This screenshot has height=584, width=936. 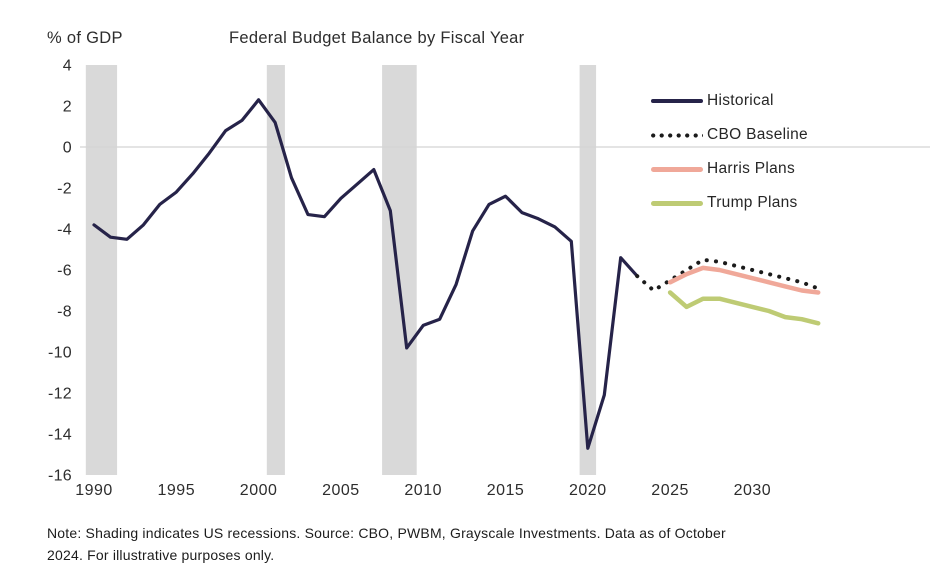 What do you see at coordinates (259, 490) in the screenshot?
I see `x-tick-label: 2000` at bounding box center [259, 490].